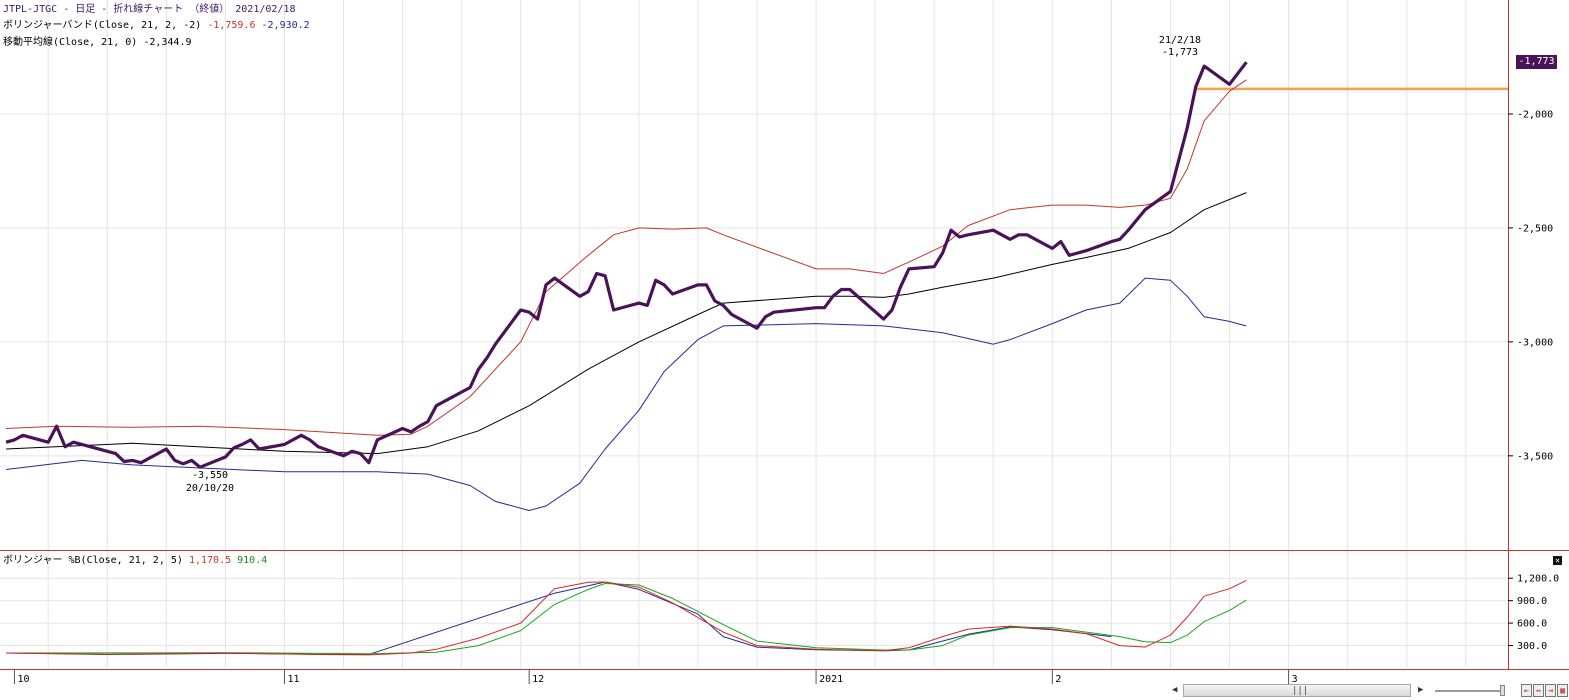 The width and height of the screenshot is (1569, 700). I want to click on jump-end-icon: ⇥, so click(1550, 690).